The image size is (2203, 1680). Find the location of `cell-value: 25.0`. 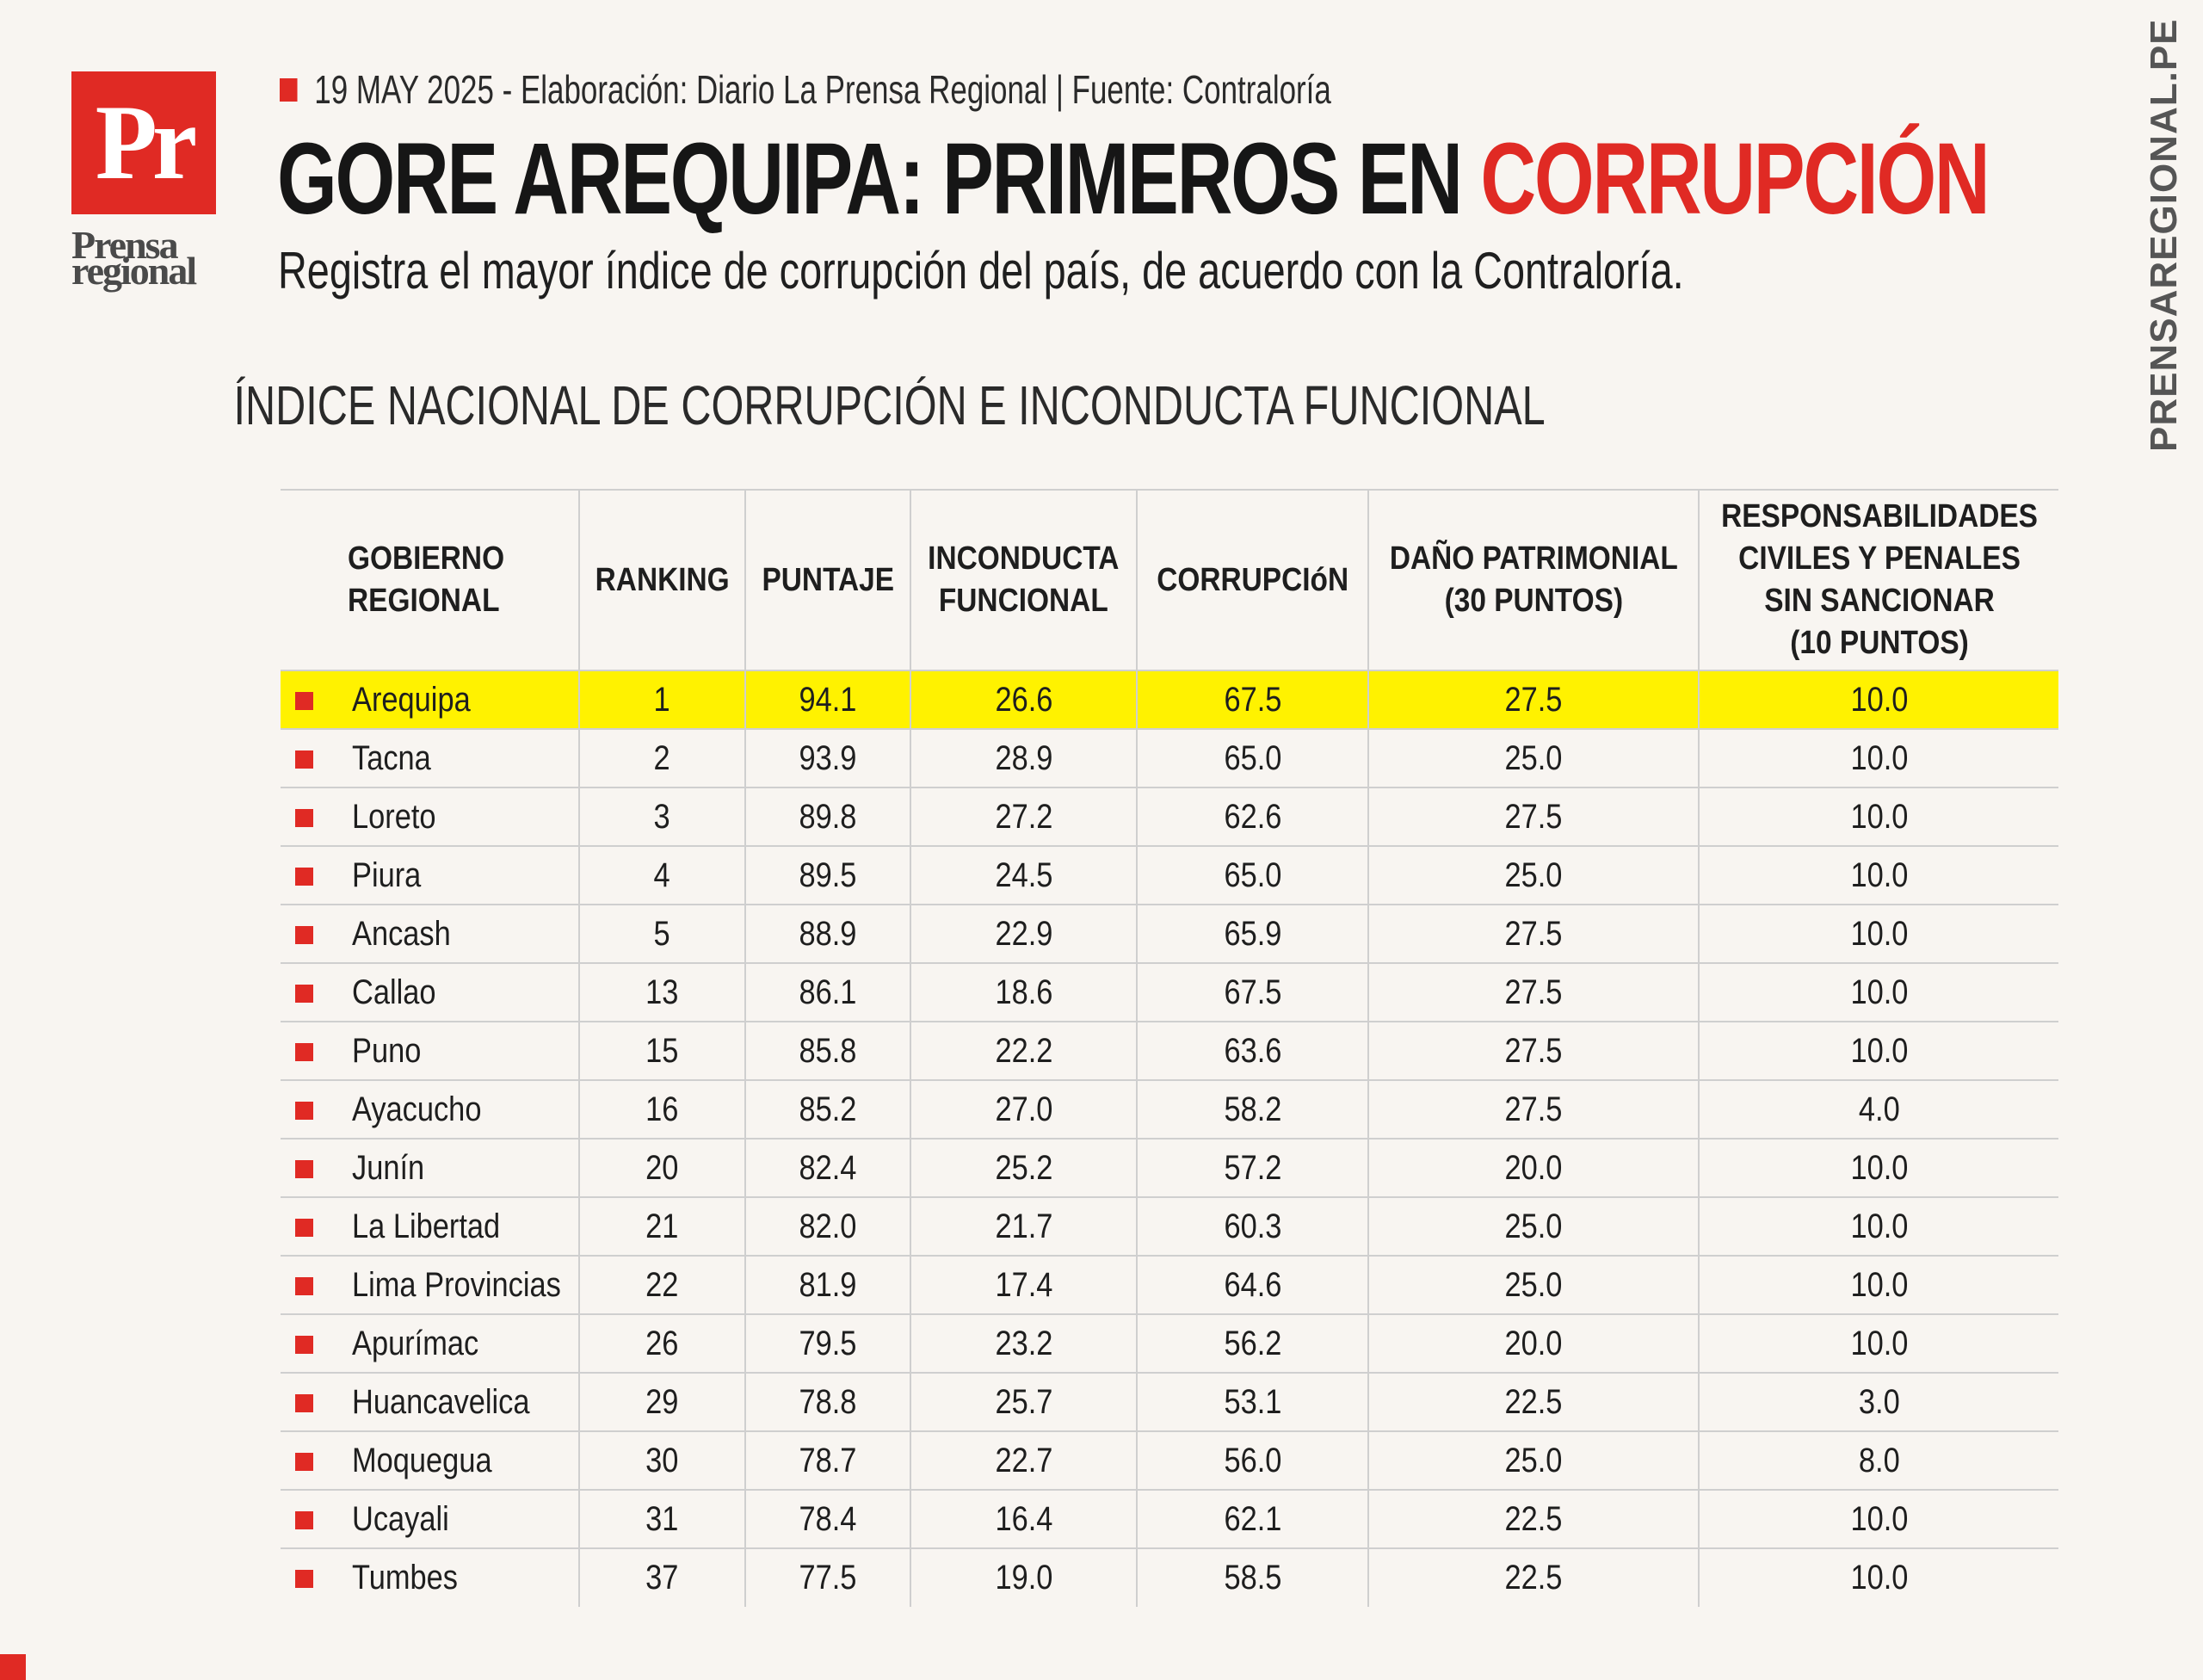

cell-value: 25.0 is located at coordinates (1534, 1460).